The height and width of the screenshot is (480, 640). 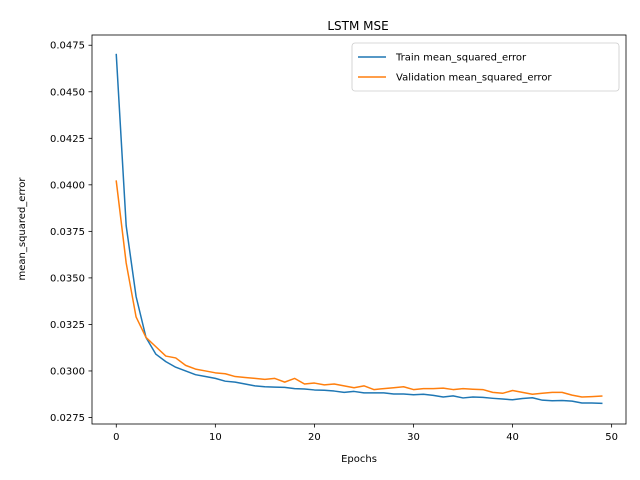 What do you see at coordinates (67, 371) in the screenshot?
I see `y-tick-label-1: 0.0300` at bounding box center [67, 371].